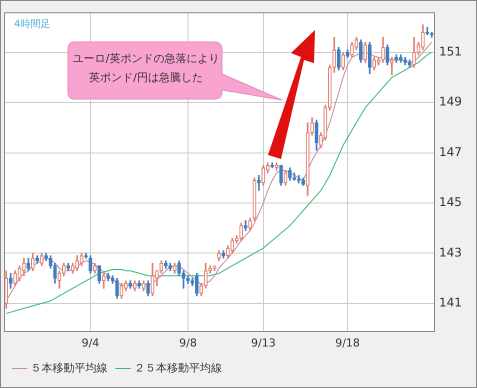 The width and height of the screenshot is (477, 388). Describe the element at coordinates (263, 343) in the screenshot. I see `x-tick-label: 9/13` at that location.